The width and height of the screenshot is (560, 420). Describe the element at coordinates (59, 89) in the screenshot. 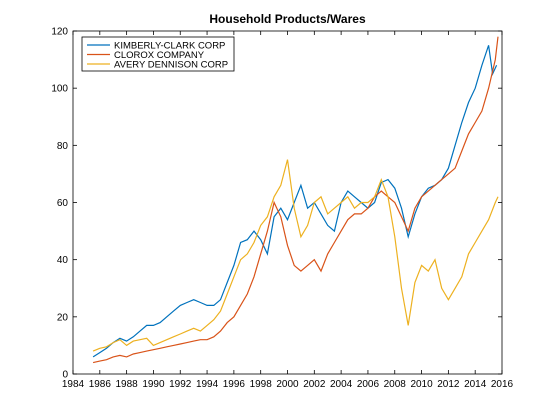

I see `y-tick-label: 100` at that location.